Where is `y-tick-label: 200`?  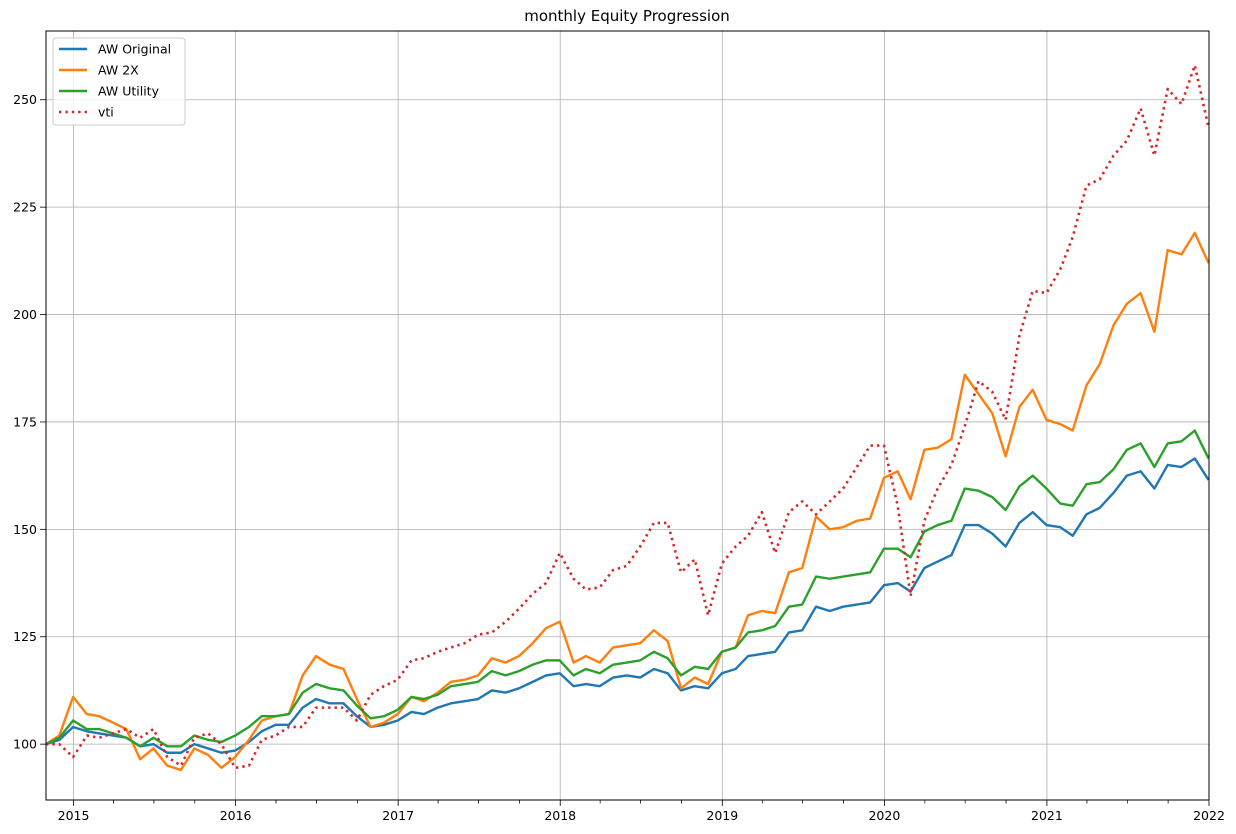 y-tick-label: 200 is located at coordinates (25, 314).